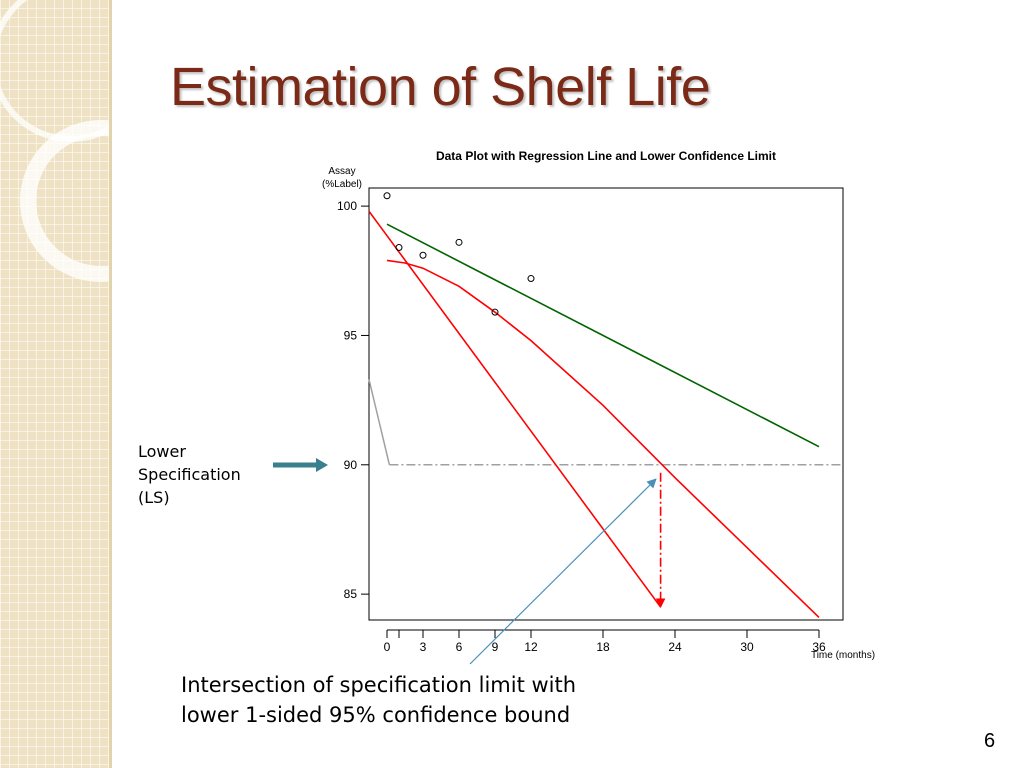 This screenshot has height=768, width=1024. I want to click on x-tick-label: 30, so click(747, 647).